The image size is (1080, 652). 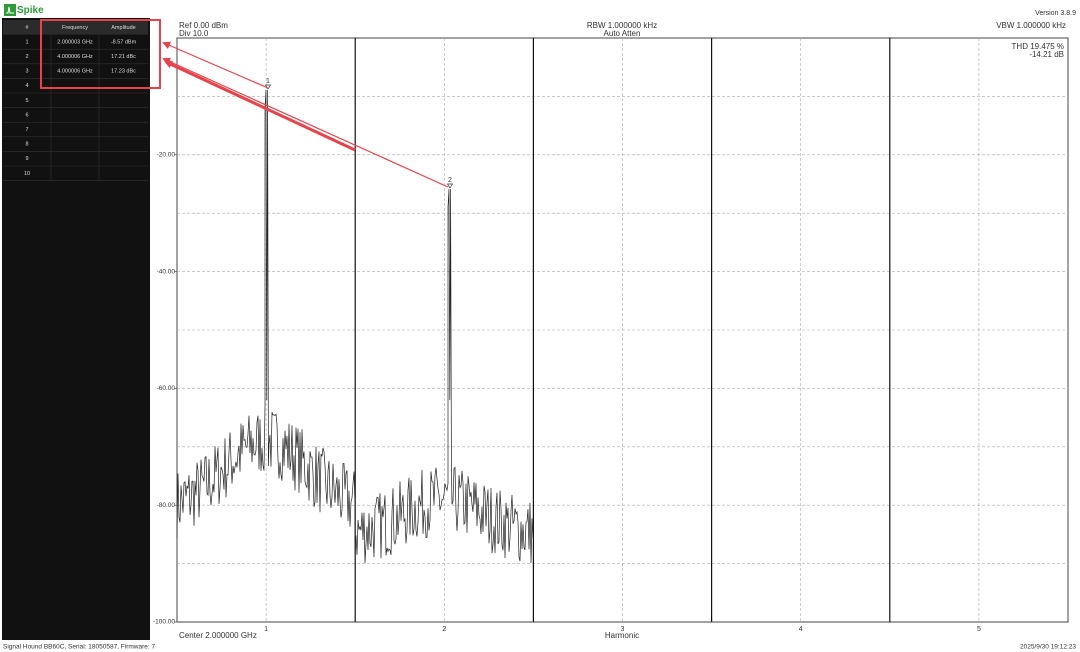 I want to click on x-tick-label: 5, so click(x=979, y=629).